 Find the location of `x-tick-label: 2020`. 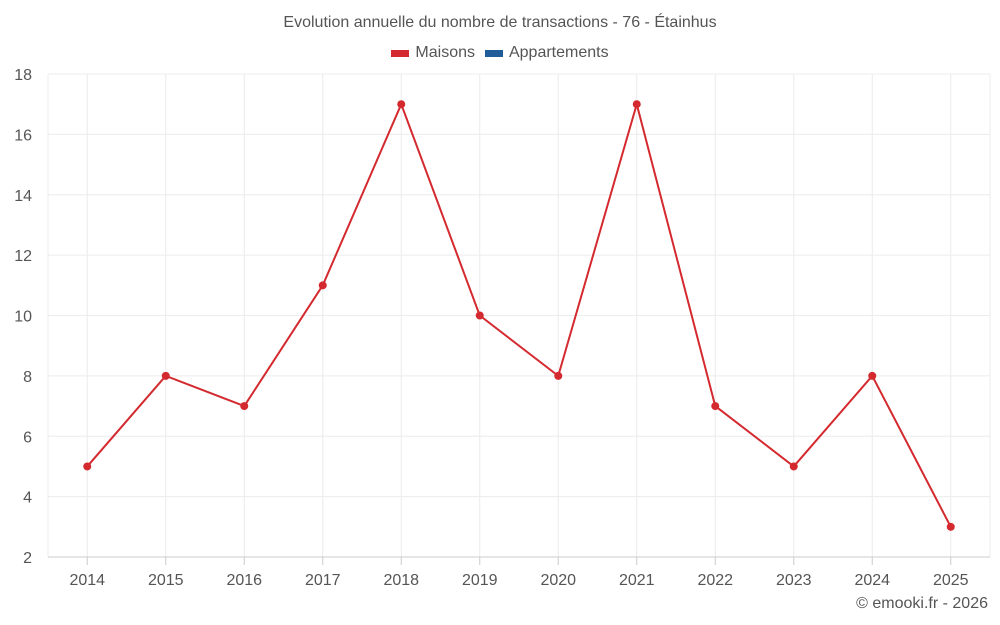

x-tick-label: 2020 is located at coordinates (558, 580).